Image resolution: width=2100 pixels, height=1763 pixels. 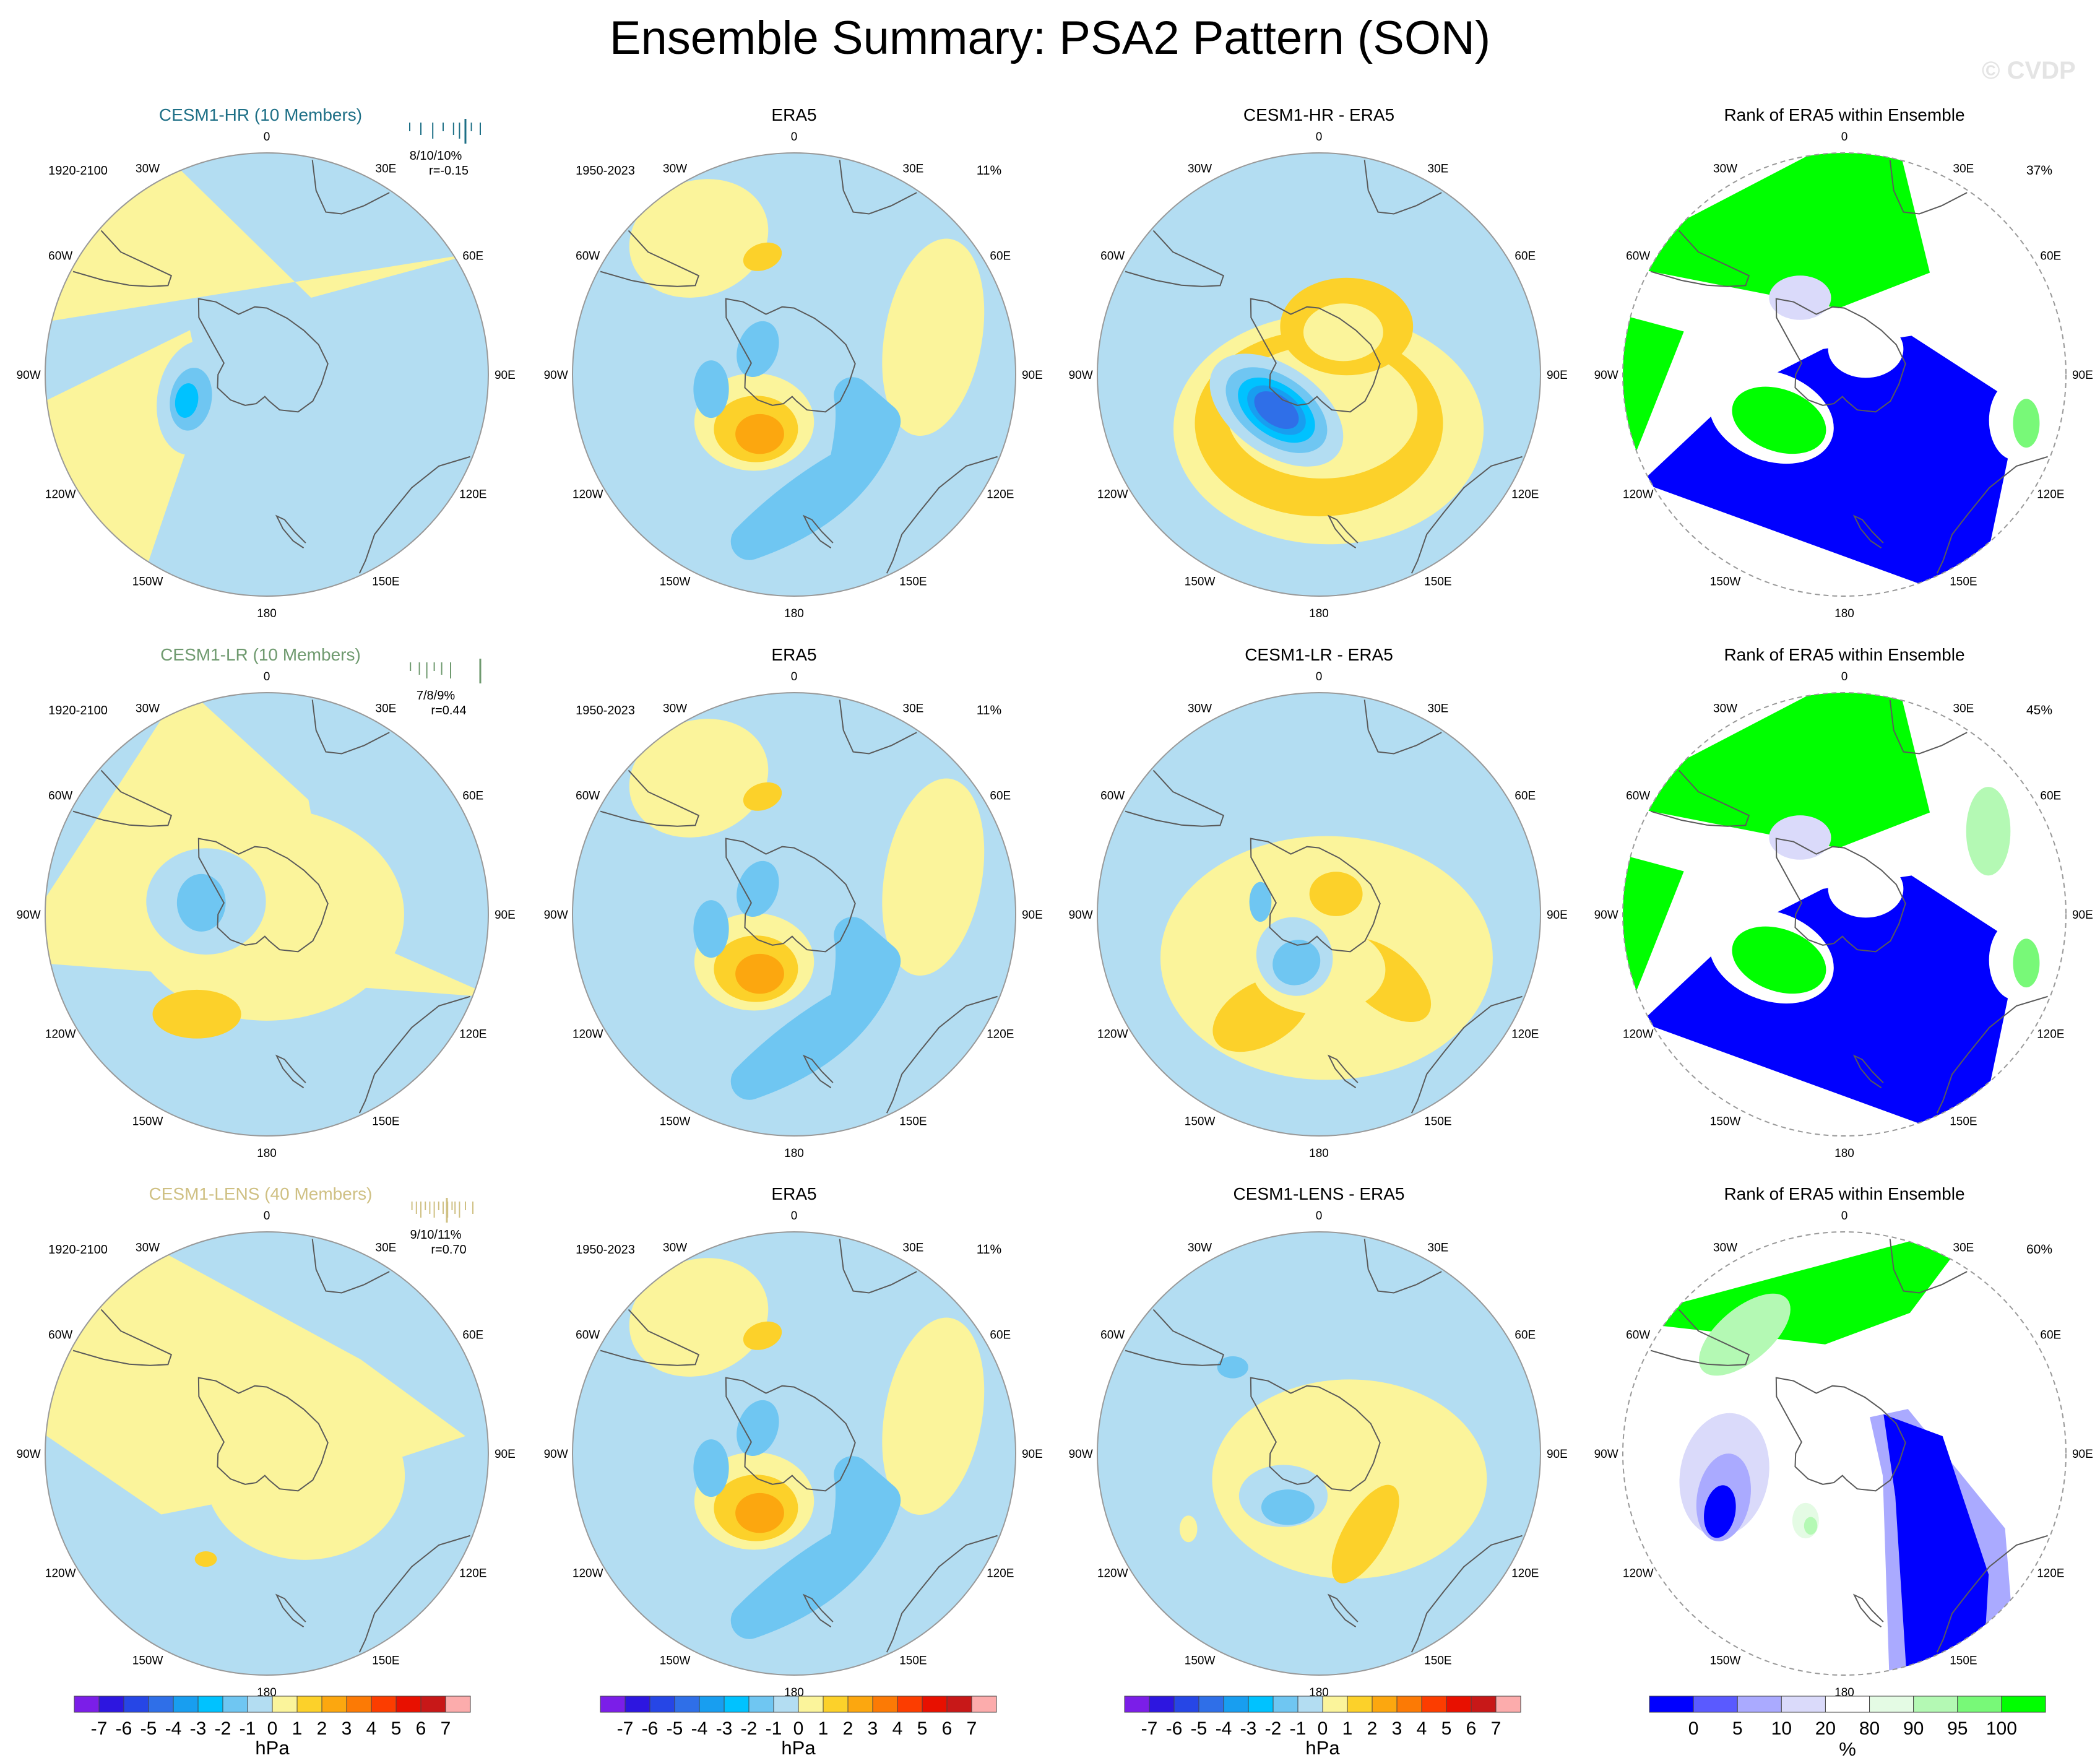 I want to click on colorbar-tick-label: 1, so click(x=1347, y=1728).